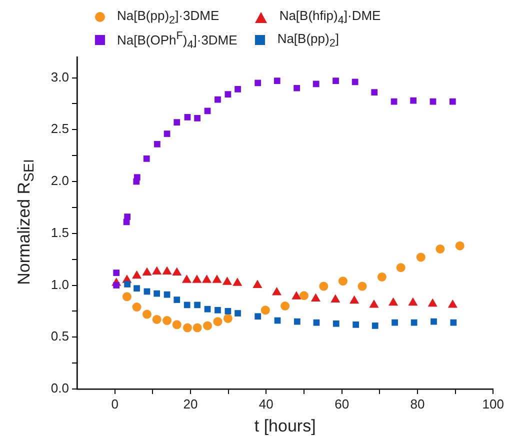 The height and width of the screenshot is (441, 507). I want to click on x-tick-label: 80, so click(417, 404).